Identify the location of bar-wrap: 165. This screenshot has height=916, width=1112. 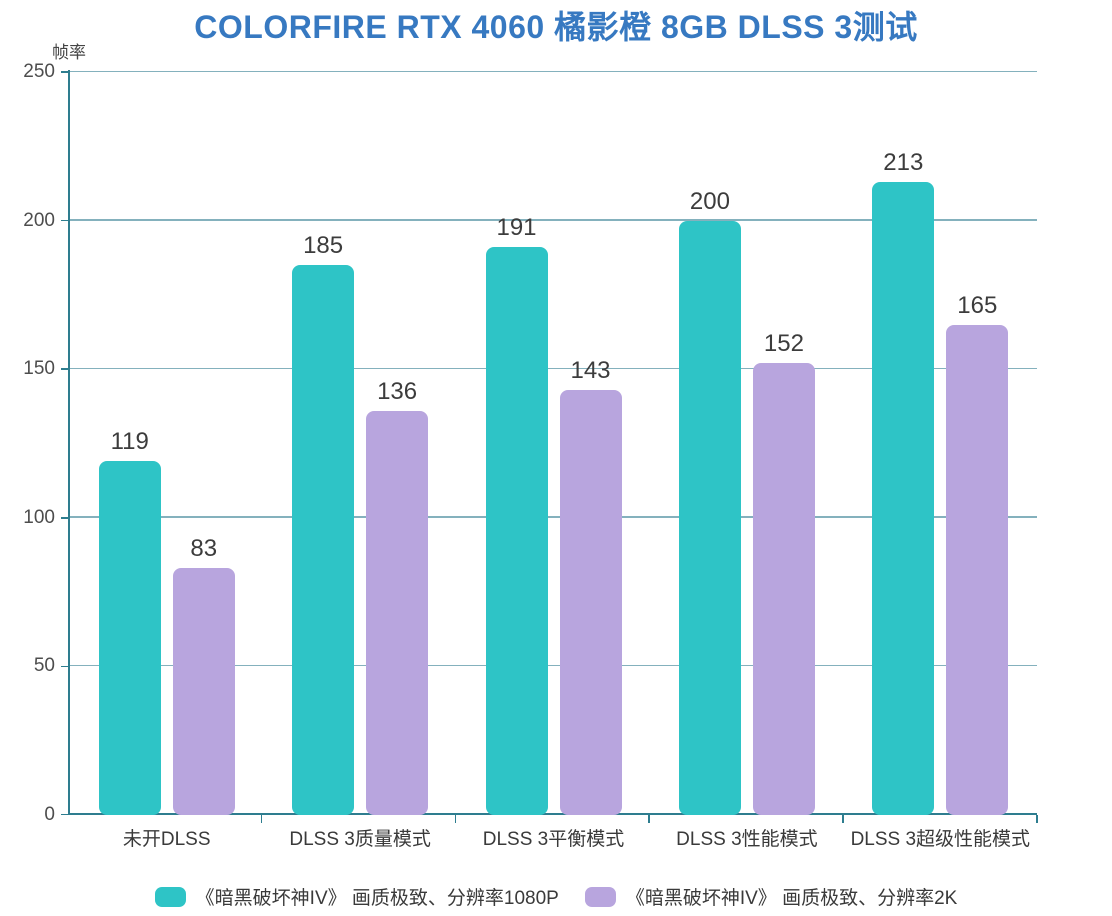
(977, 442).